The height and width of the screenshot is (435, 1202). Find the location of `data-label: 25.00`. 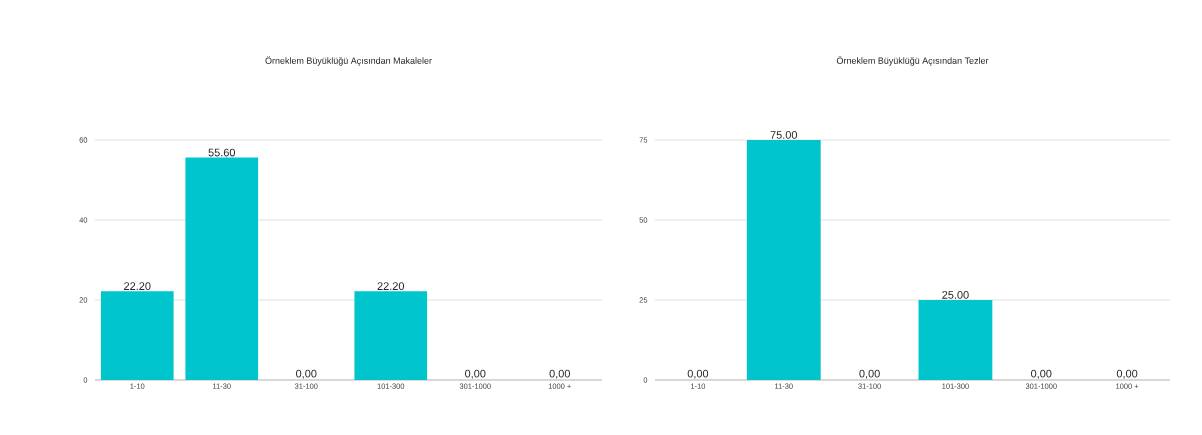

data-label: 25.00 is located at coordinates (955, 295).